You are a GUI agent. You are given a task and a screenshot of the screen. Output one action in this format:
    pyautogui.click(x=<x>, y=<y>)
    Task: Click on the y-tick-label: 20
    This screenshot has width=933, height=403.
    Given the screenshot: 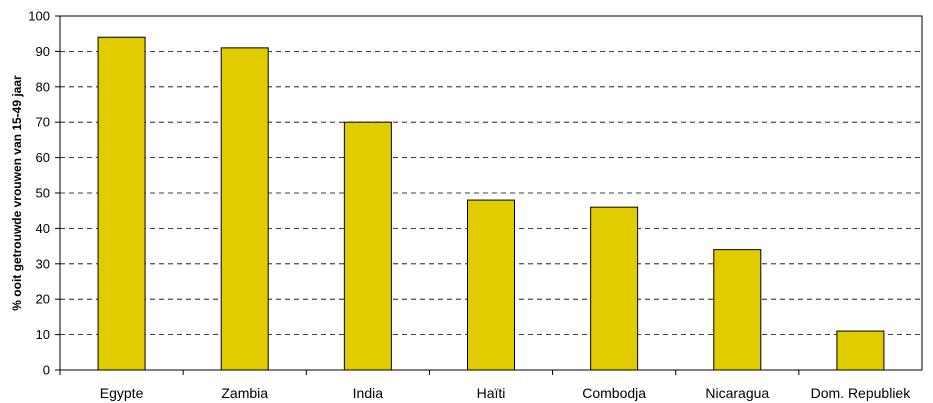 What is the action you would take?
    pyautogui.click(x=43, y=299)
    